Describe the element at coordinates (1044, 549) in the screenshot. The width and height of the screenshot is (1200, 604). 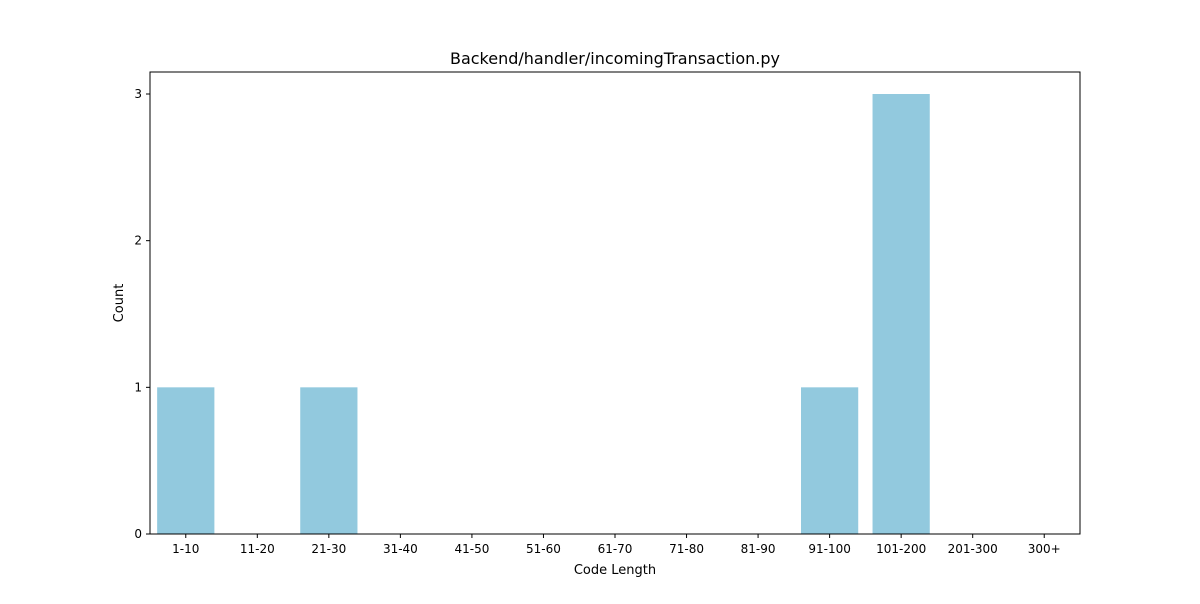
I see `x-tick-label: 300+` at that location.